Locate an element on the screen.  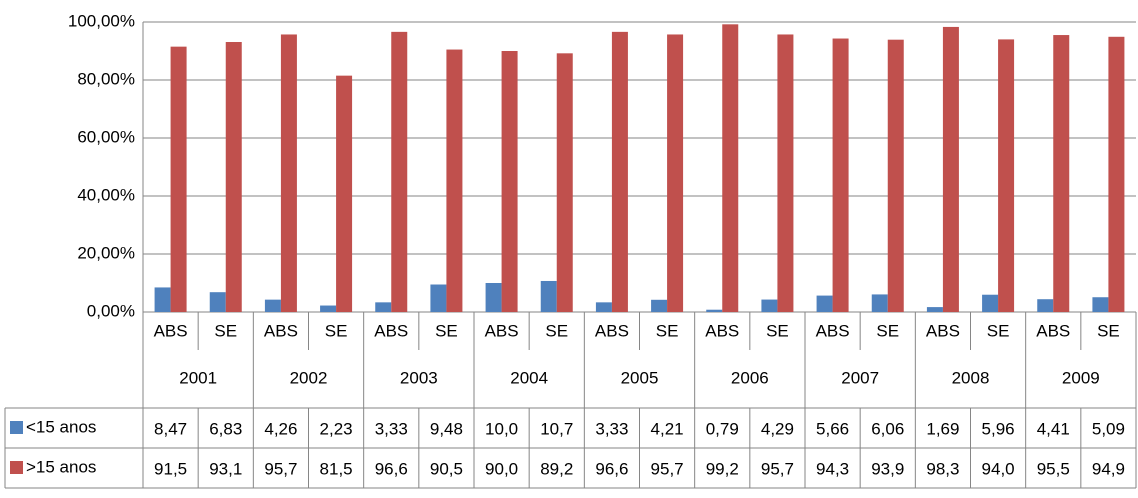
group-label: 2004 is located at coordinates (529, 377).